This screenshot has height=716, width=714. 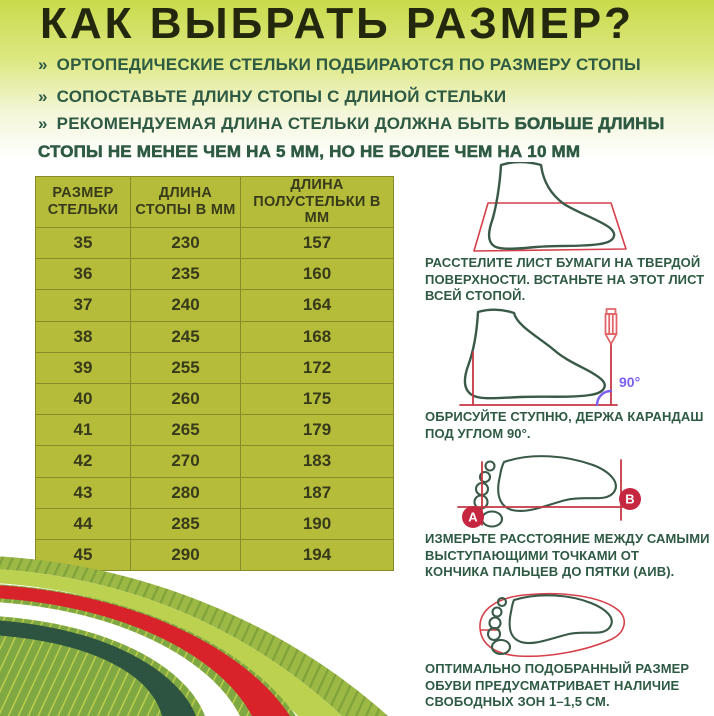 I want to click on measure-footprint-illustration: А В, so click(x=549, y=491).